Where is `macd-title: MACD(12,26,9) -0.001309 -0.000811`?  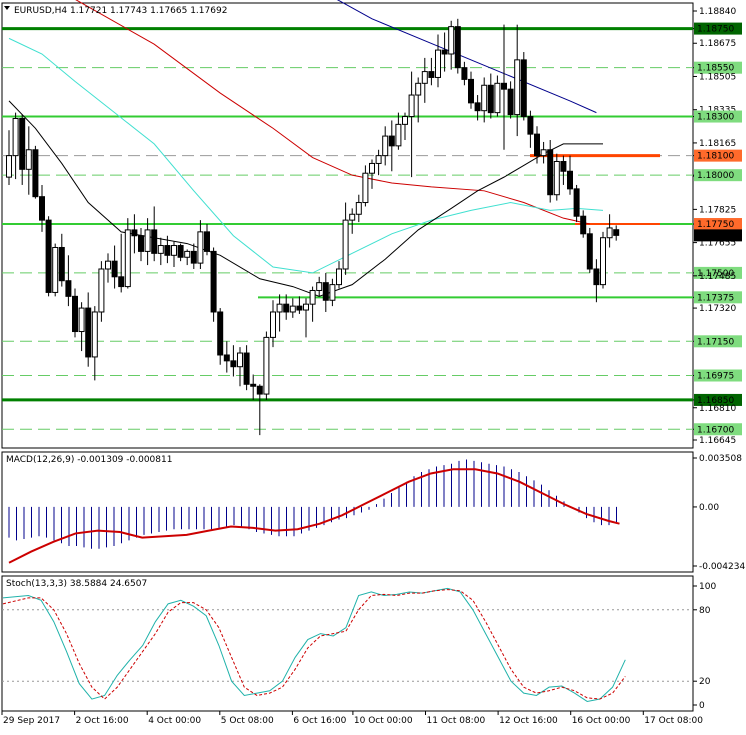
macd-title: MACD(12,26,9) -0.001309 -0.000811 is located at coordinates (89, 460).